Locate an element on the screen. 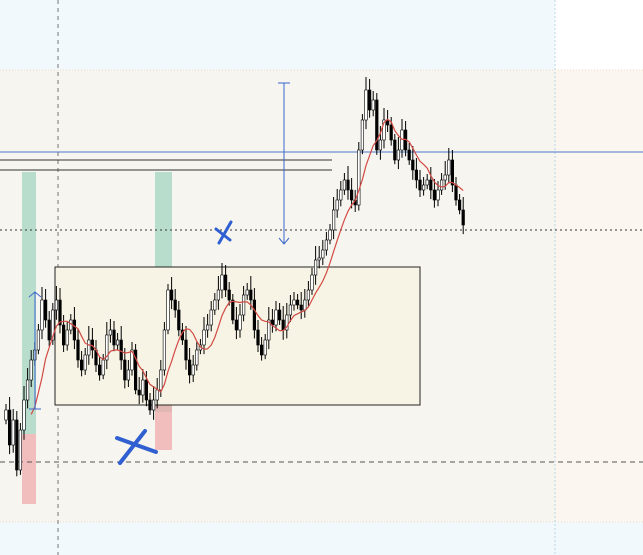 The image size is (643, 555). cross-mark-low is located at coordinates (136, 447).